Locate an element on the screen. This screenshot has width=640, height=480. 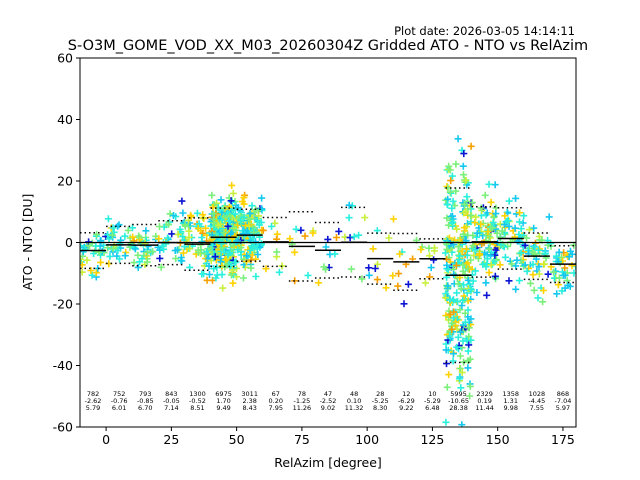
bin-mean-label: 1.70 is located at coordinates (223, 401).